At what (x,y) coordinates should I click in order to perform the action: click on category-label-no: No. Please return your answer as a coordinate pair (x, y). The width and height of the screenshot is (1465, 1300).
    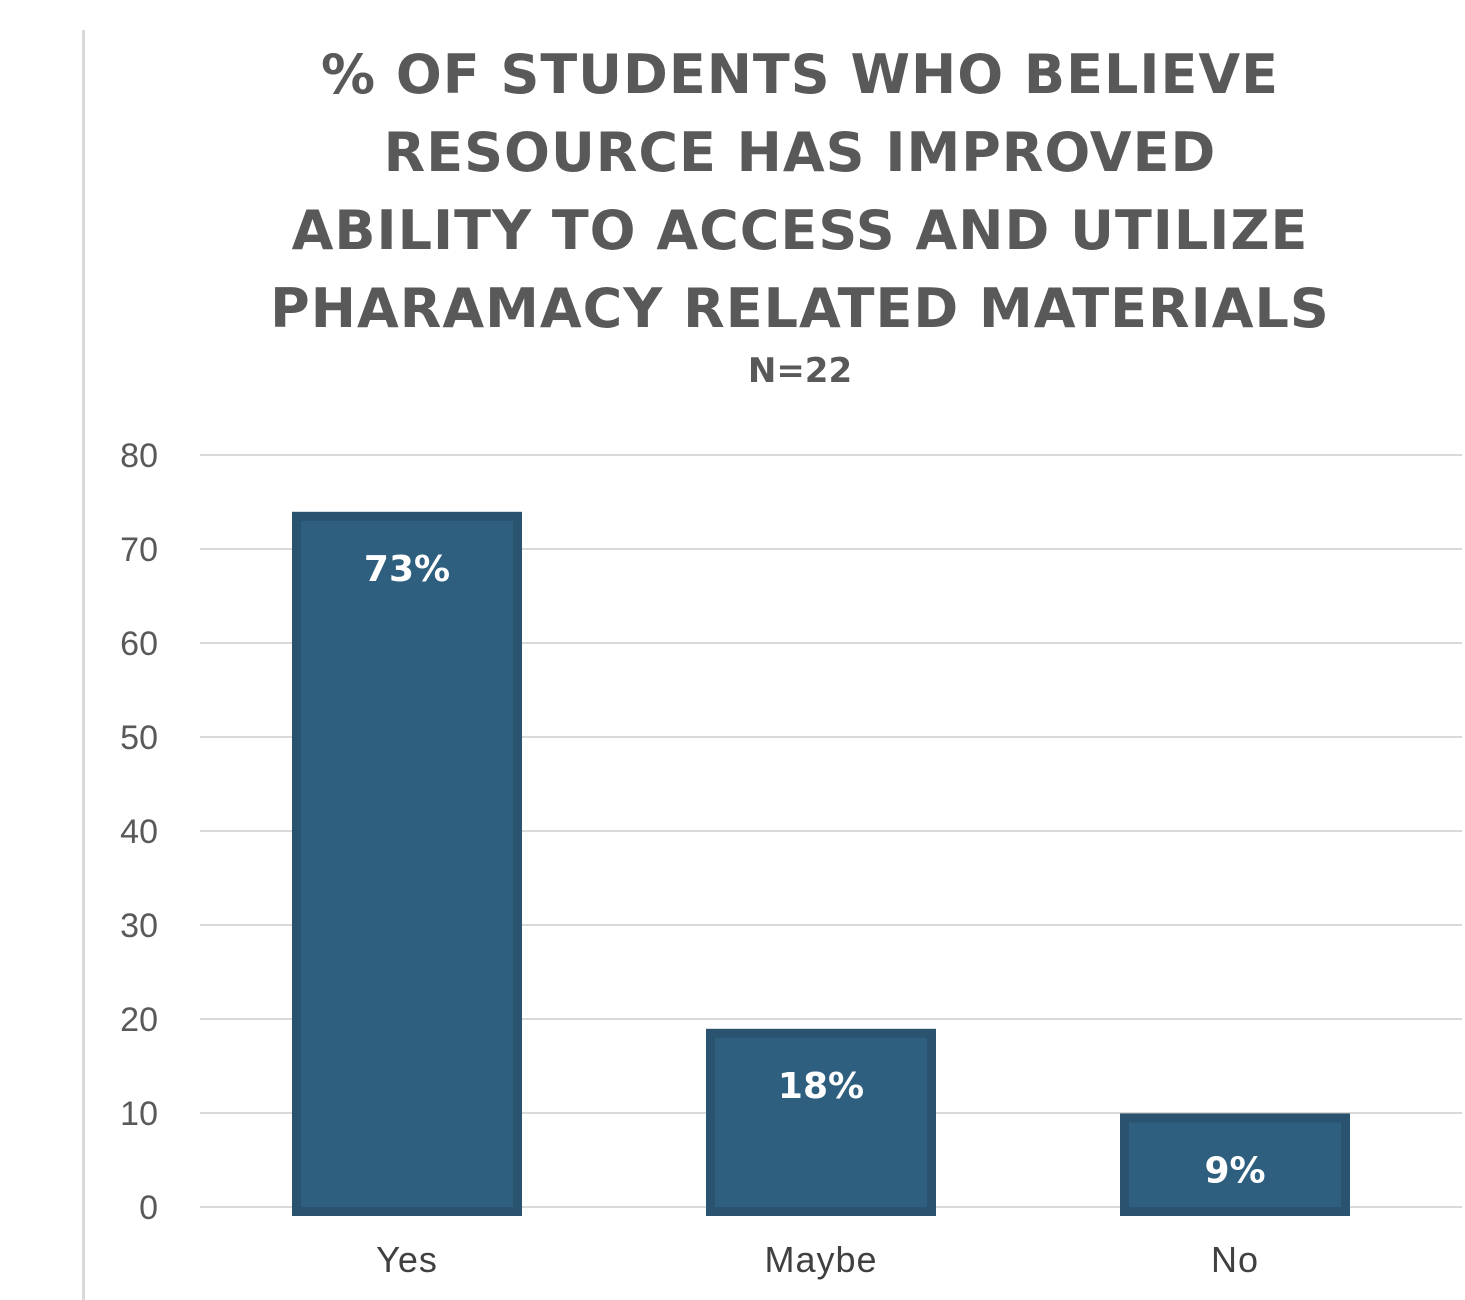
    Looking at the image, I should click on (1235, 1259).